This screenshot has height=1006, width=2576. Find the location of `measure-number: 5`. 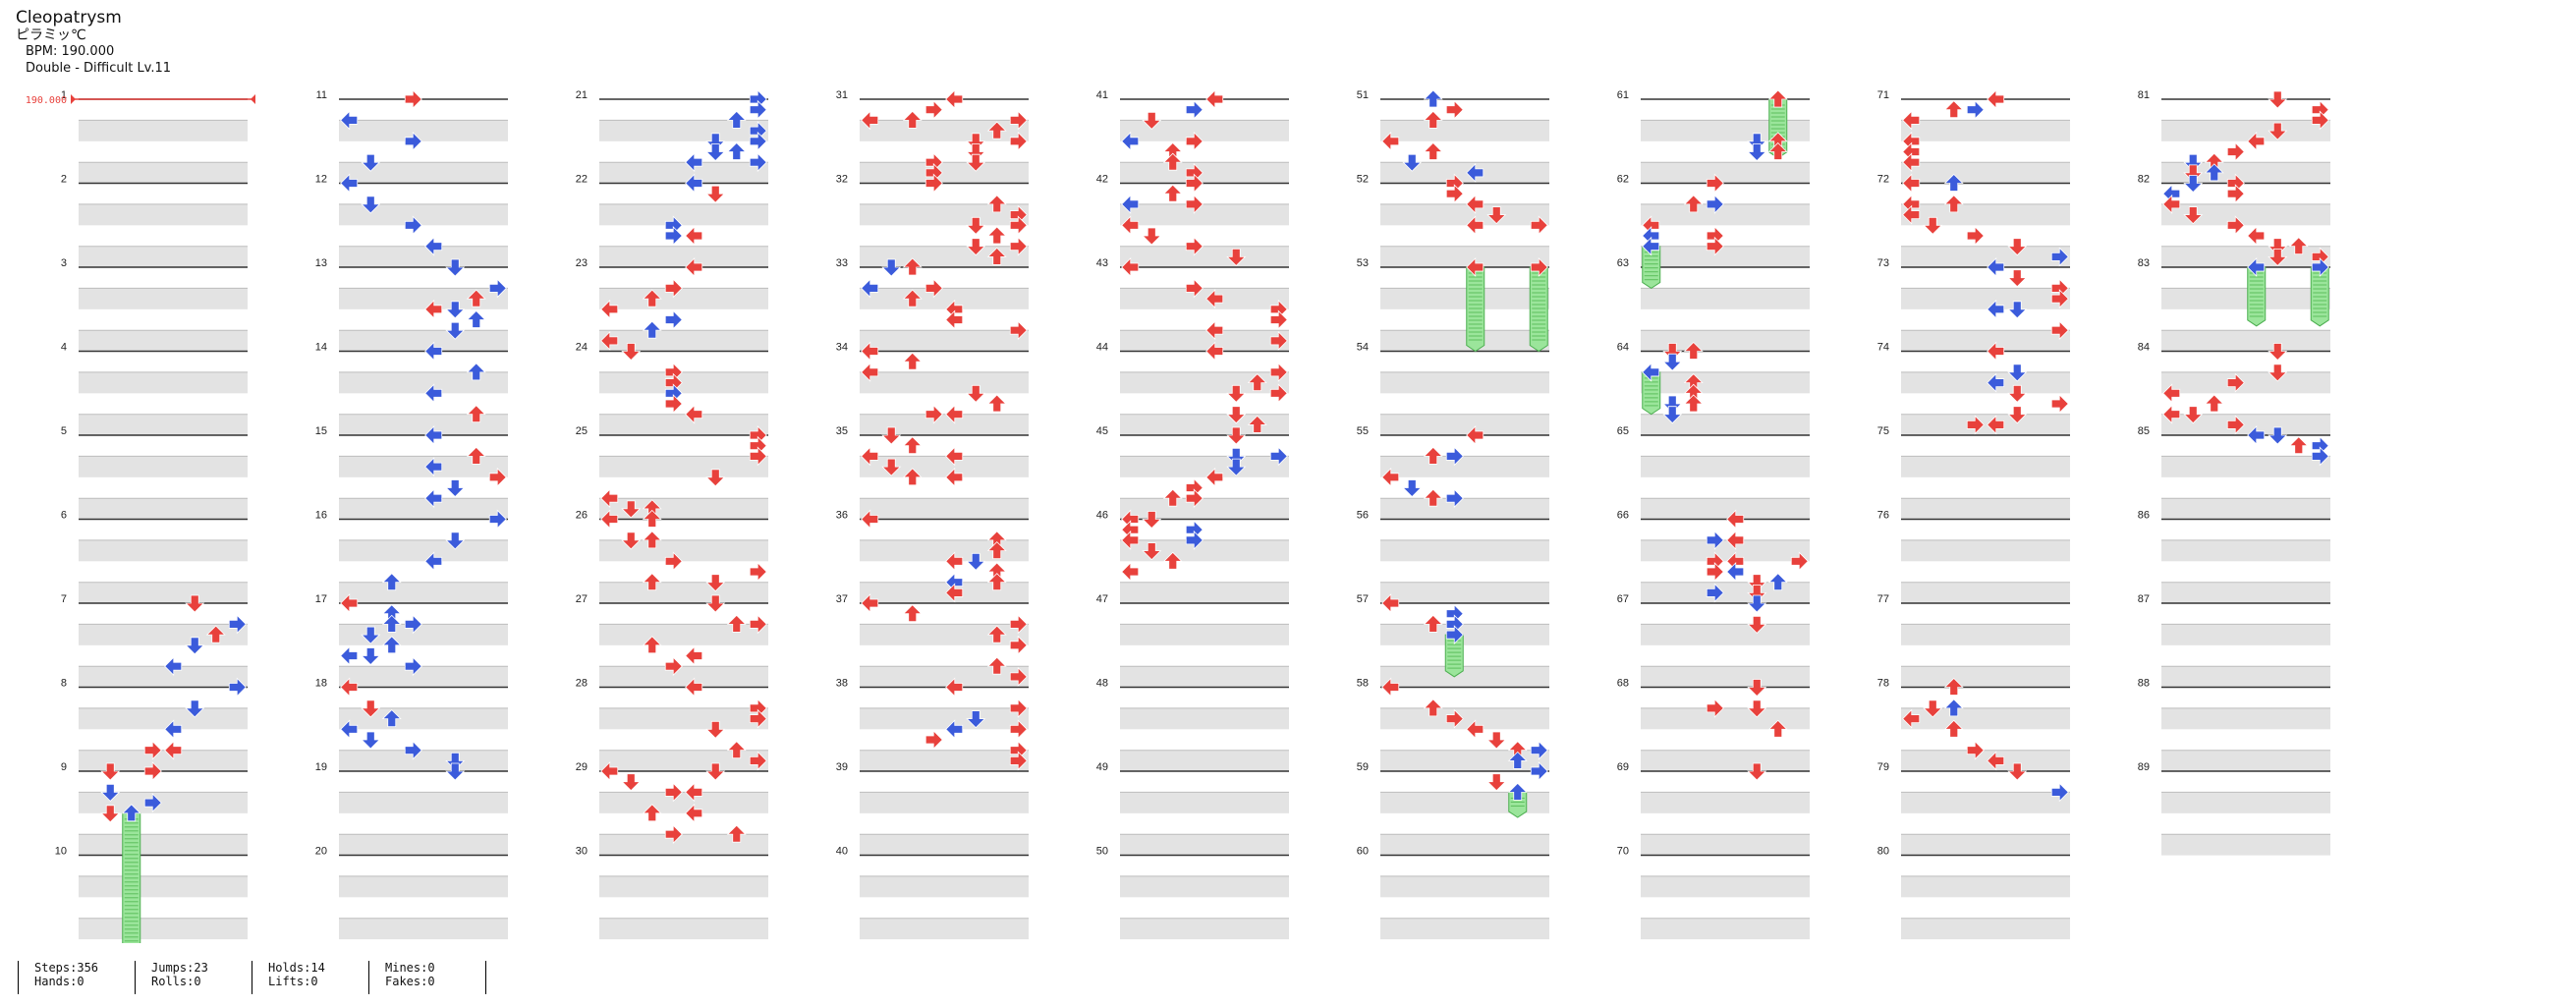

measure-number: 5 is located at coordinates (64, 431).